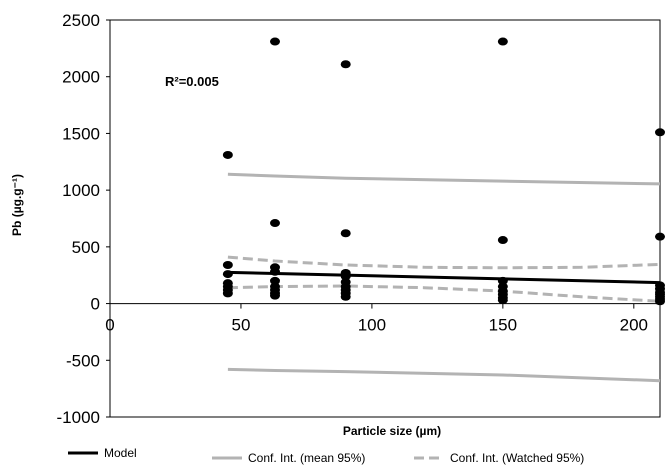 This screenshot has width=669, height=466. Describe the element at coordinates (306, 458) in the screenshot. I see `legend-label: Conf. Int. (mean 95%)` at that location.